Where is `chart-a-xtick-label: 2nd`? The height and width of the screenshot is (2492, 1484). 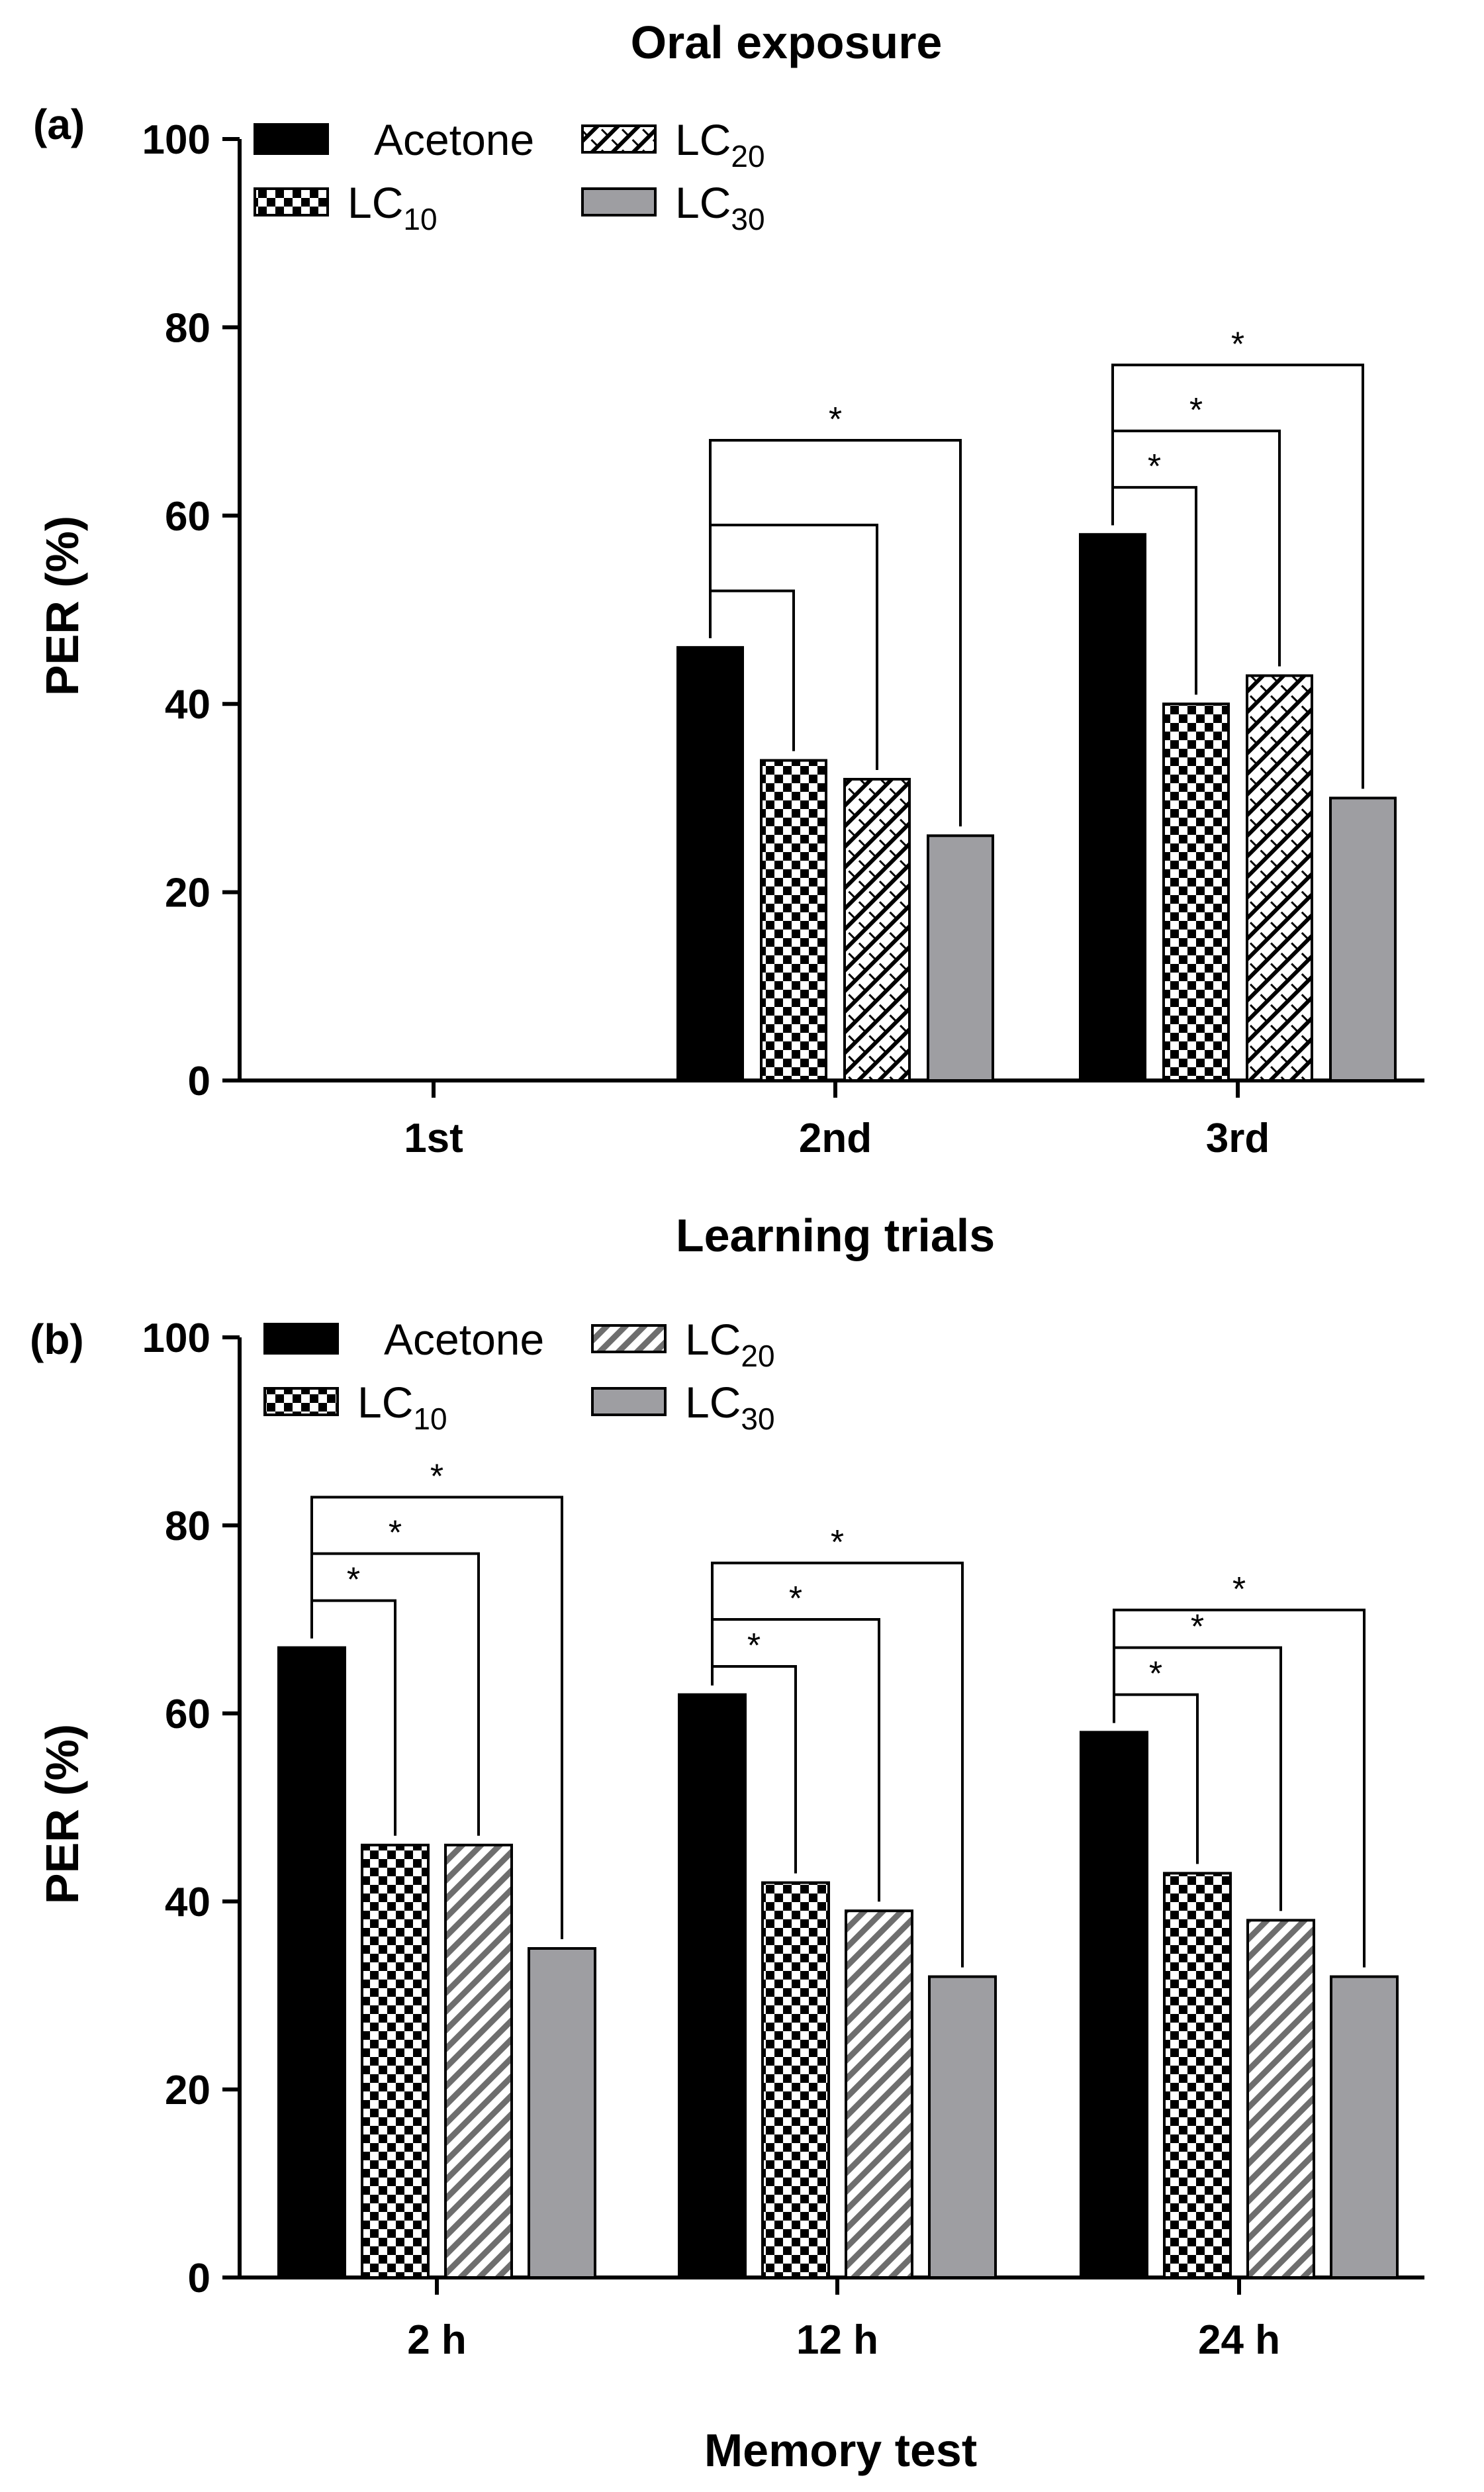
chart-a-xtick-label: 2nd is located at coordinates (836, 1139).